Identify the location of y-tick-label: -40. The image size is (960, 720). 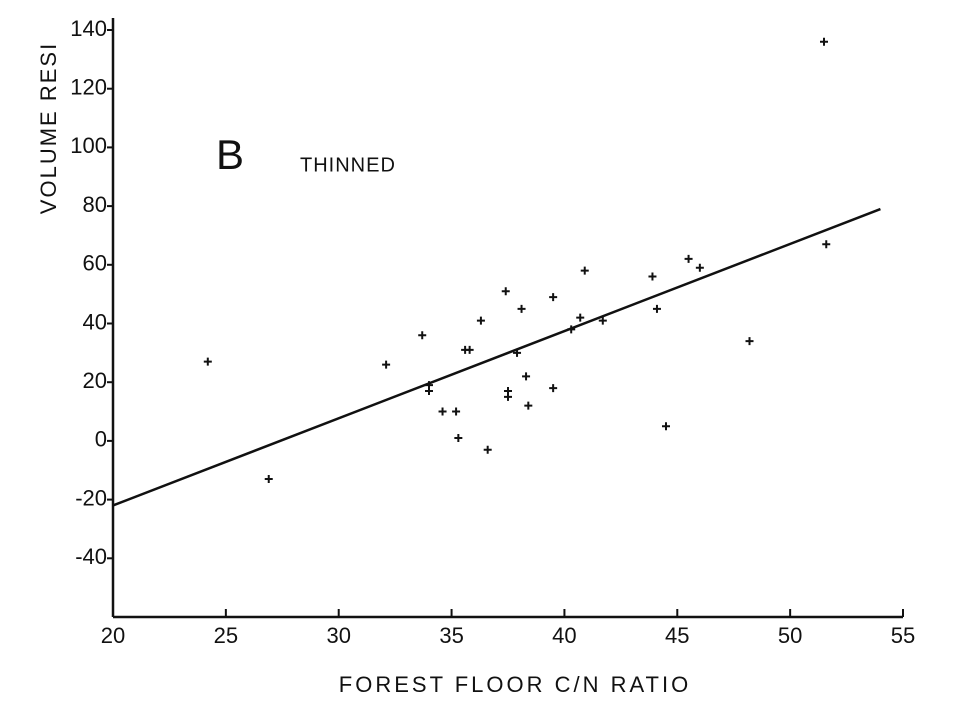
(91, 556).